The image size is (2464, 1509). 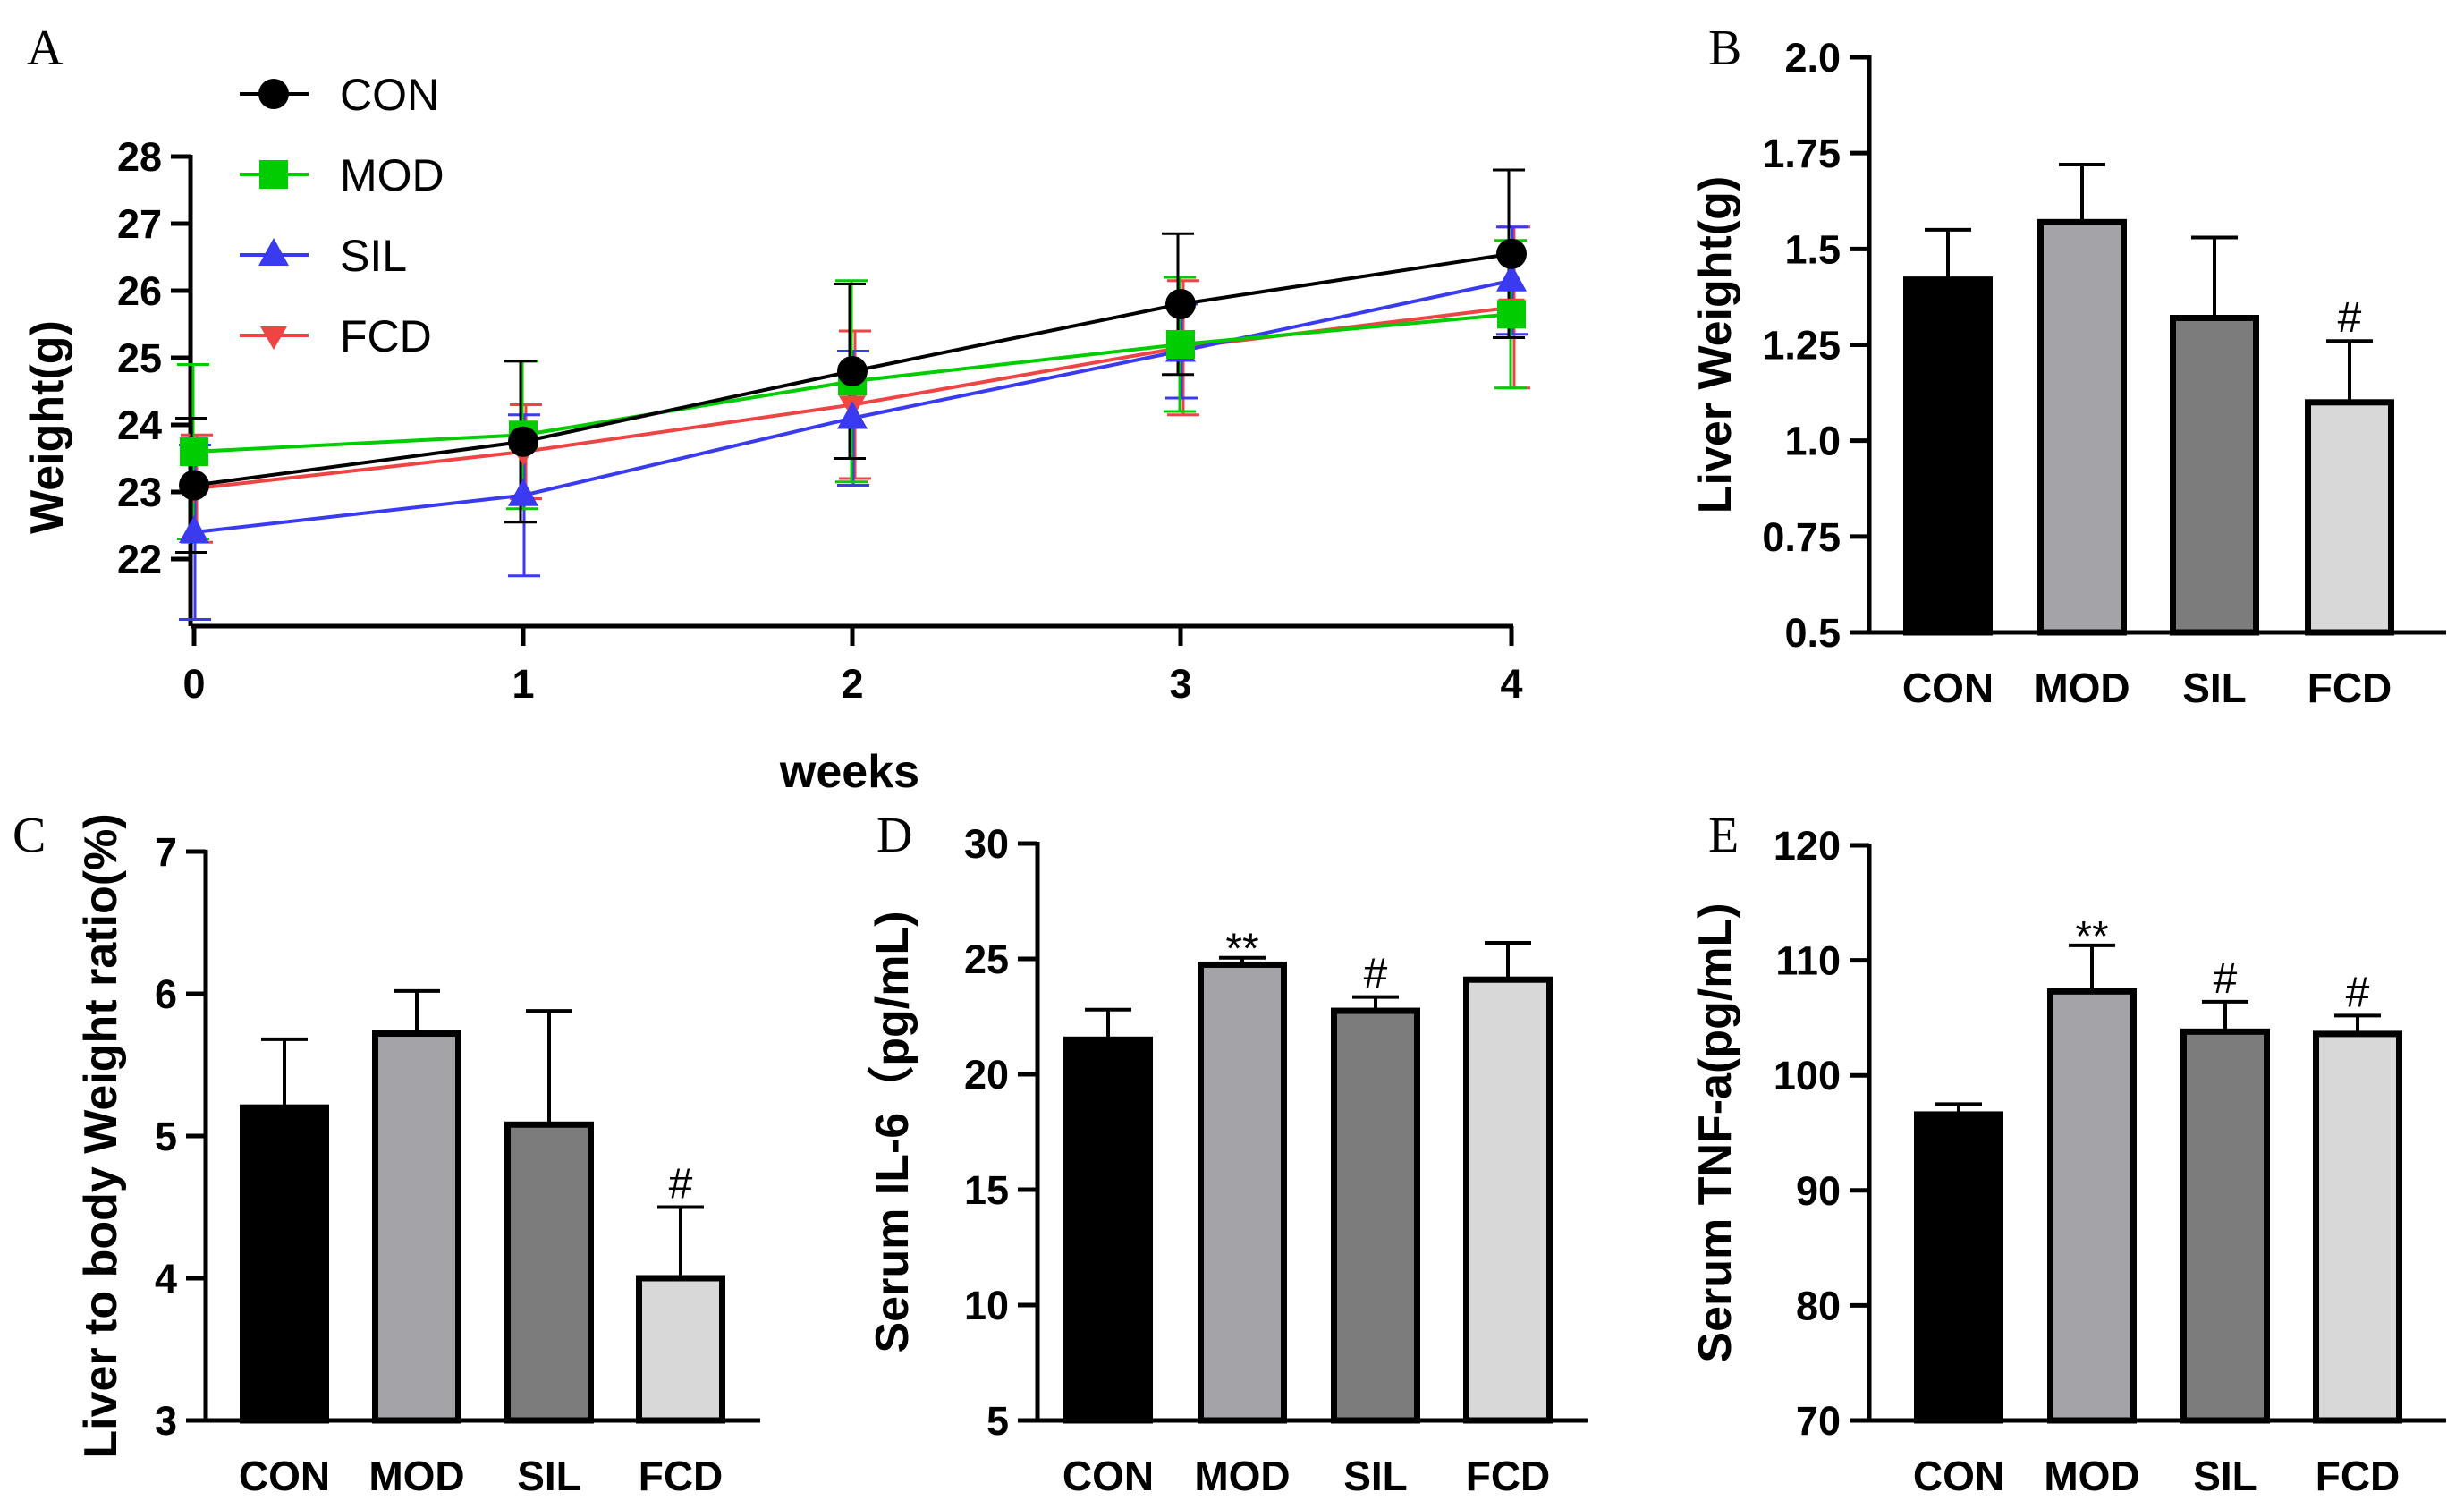 What do you see at coordinates (1812, 58) in the screenshot?
I see `y-tick-label: 2.0` at bounding box center [1812, 58].